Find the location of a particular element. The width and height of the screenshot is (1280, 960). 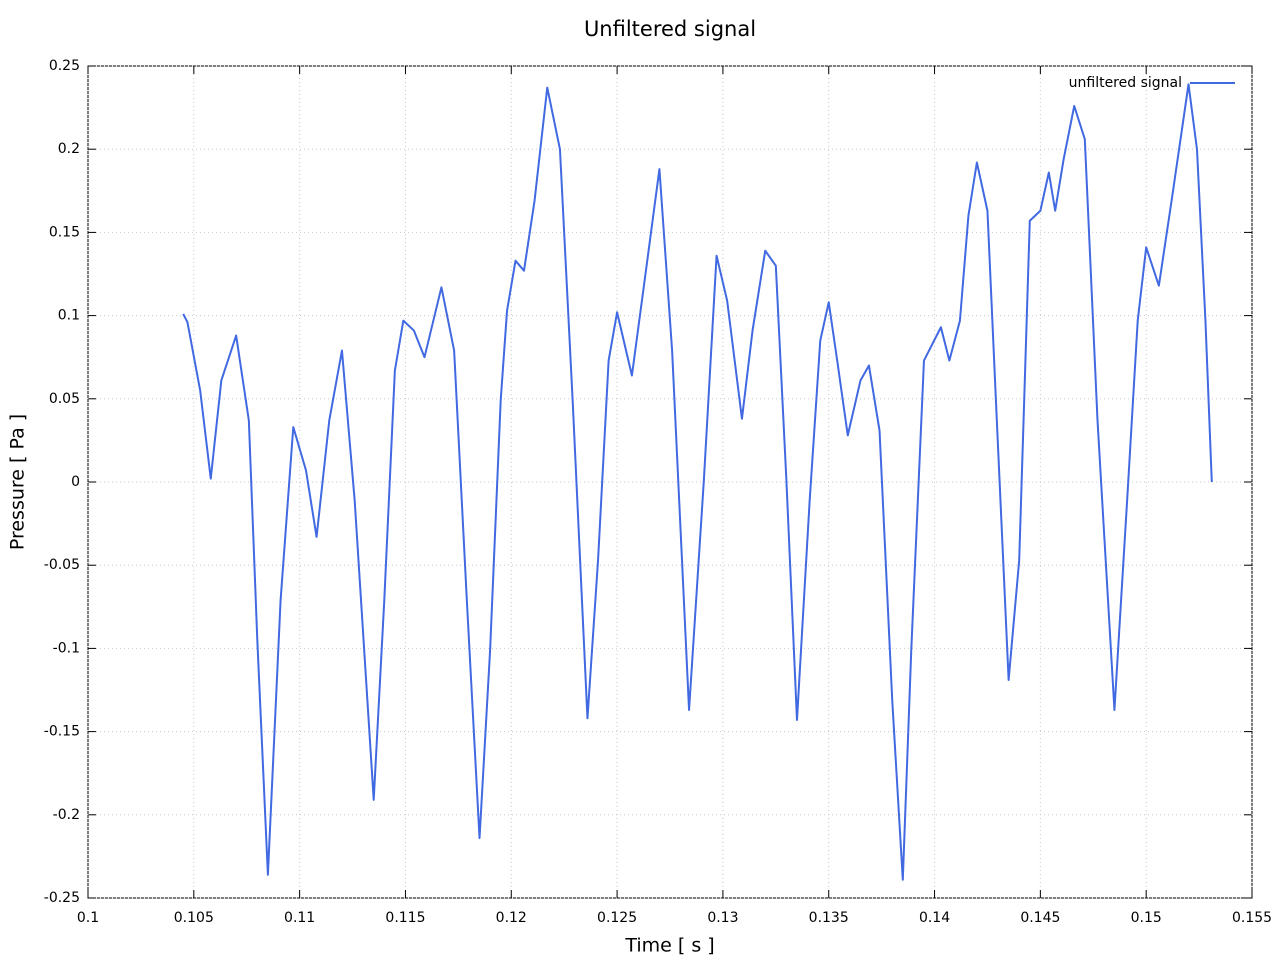

x-tick-label: 0.135 is located at coordinates (829, 918).